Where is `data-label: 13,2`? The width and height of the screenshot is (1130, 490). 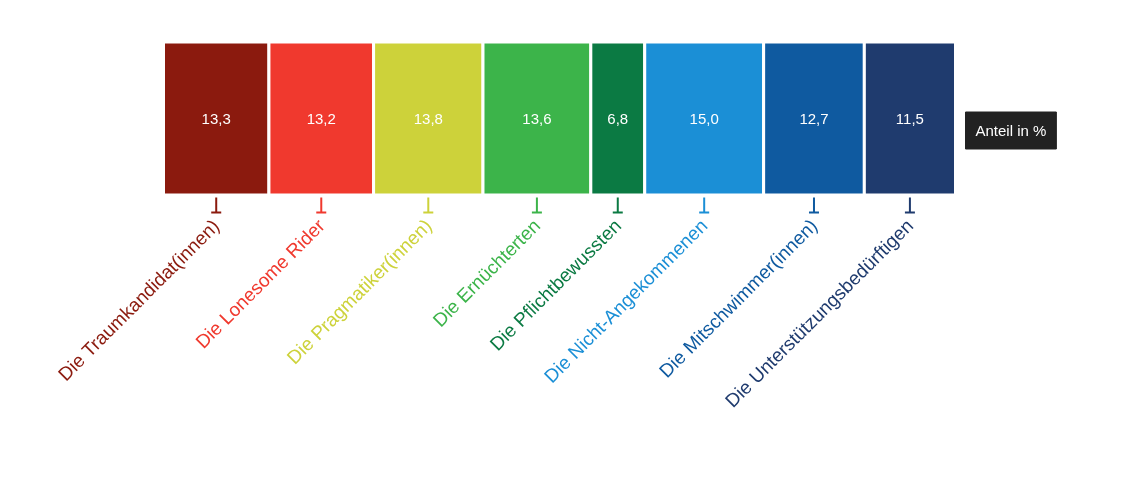
data-label: 13,2 is located at coordinates (321, 118).